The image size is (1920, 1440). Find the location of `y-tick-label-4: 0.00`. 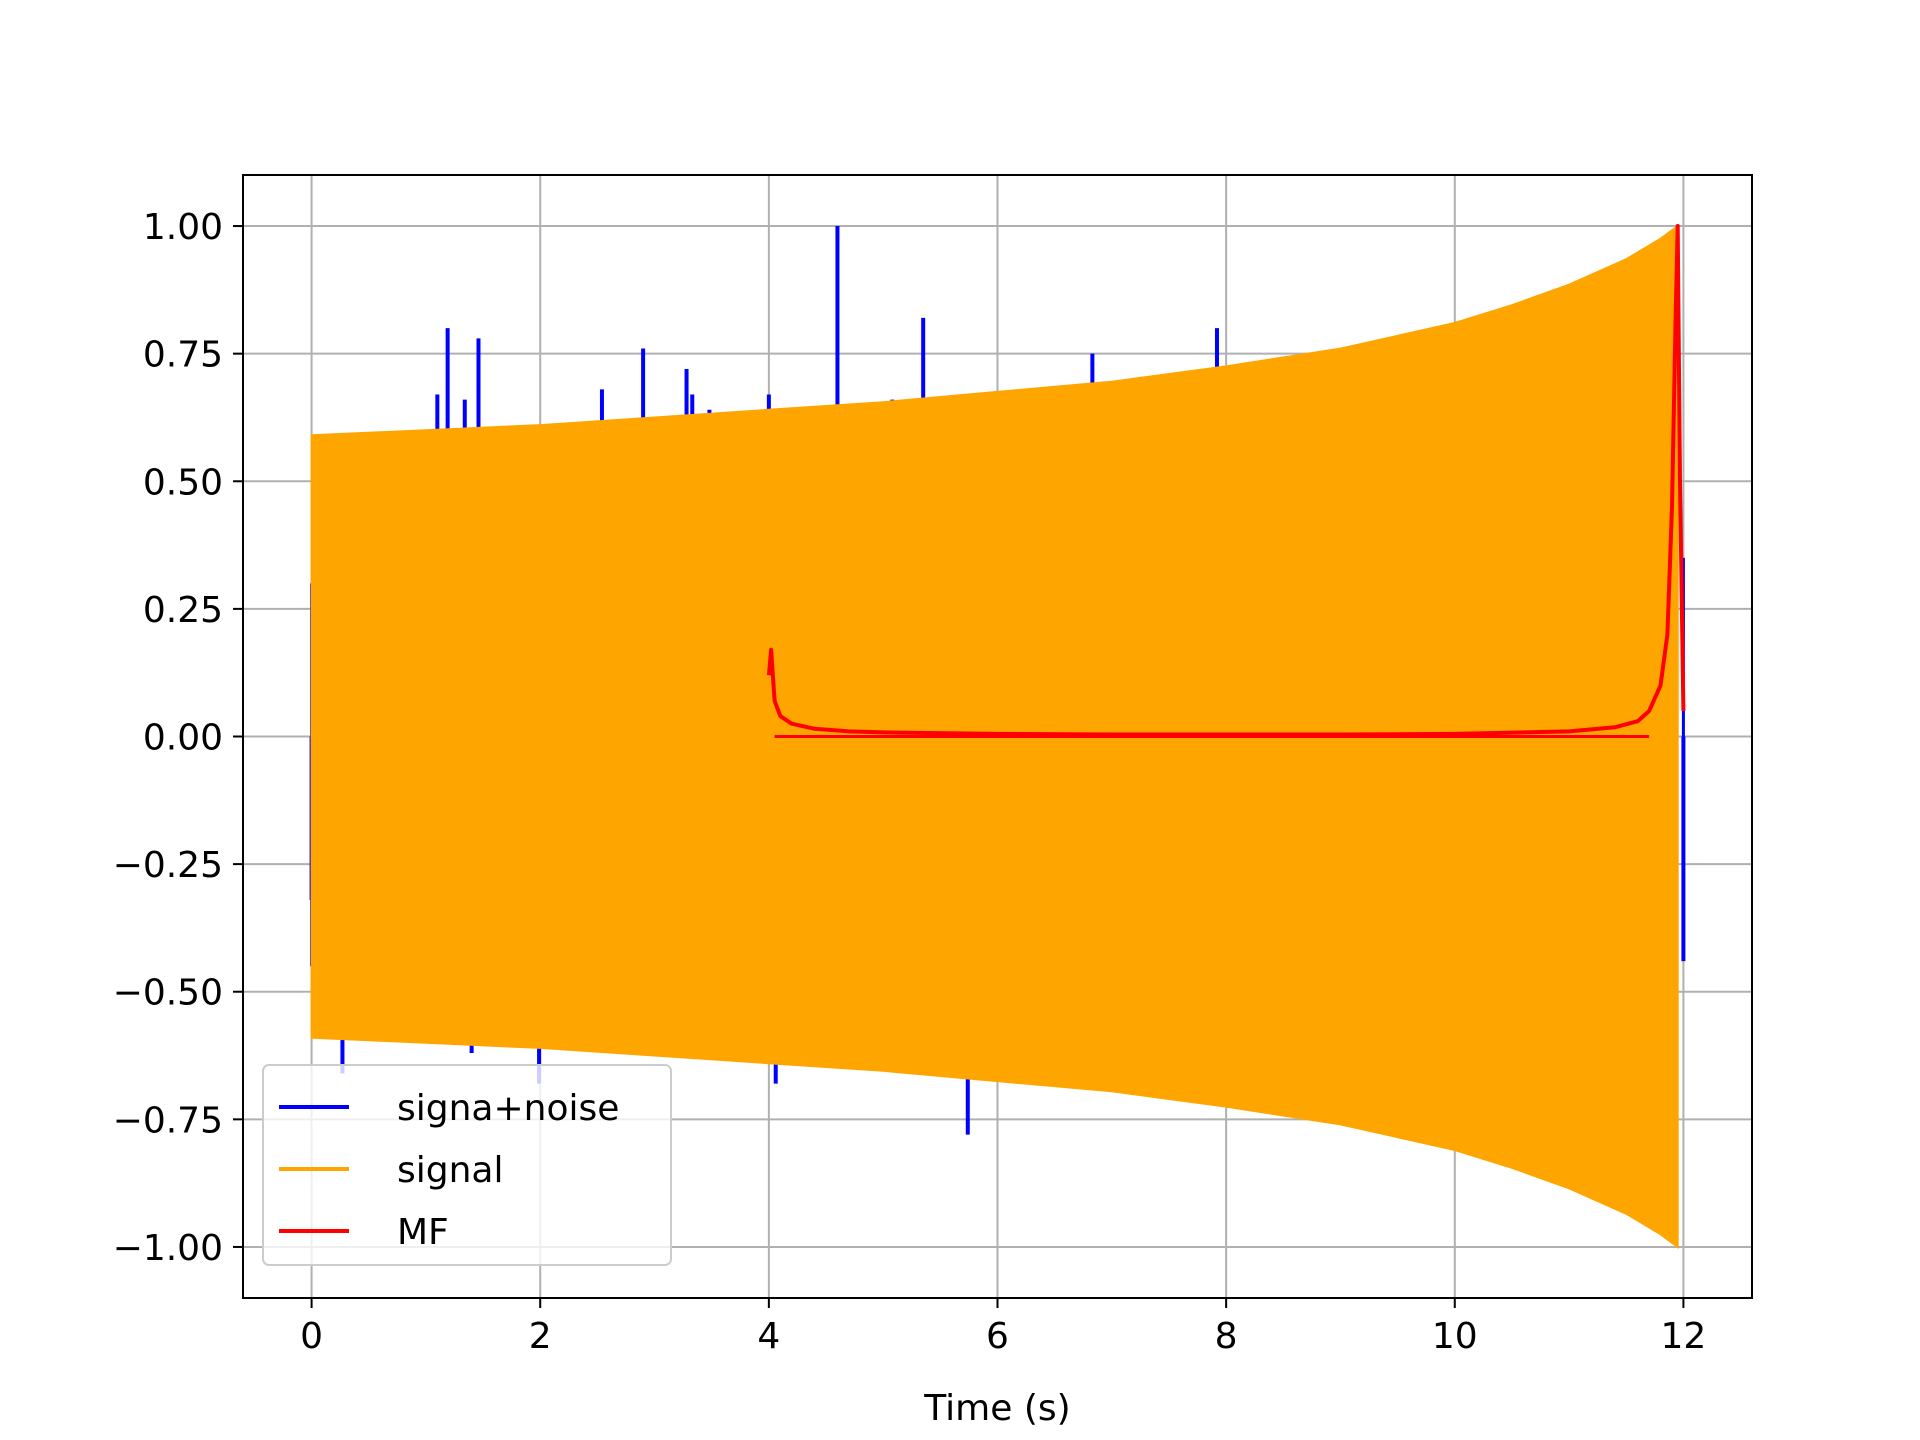

y-tick-label-4: 0.00 is located at coordinates (183, 738).